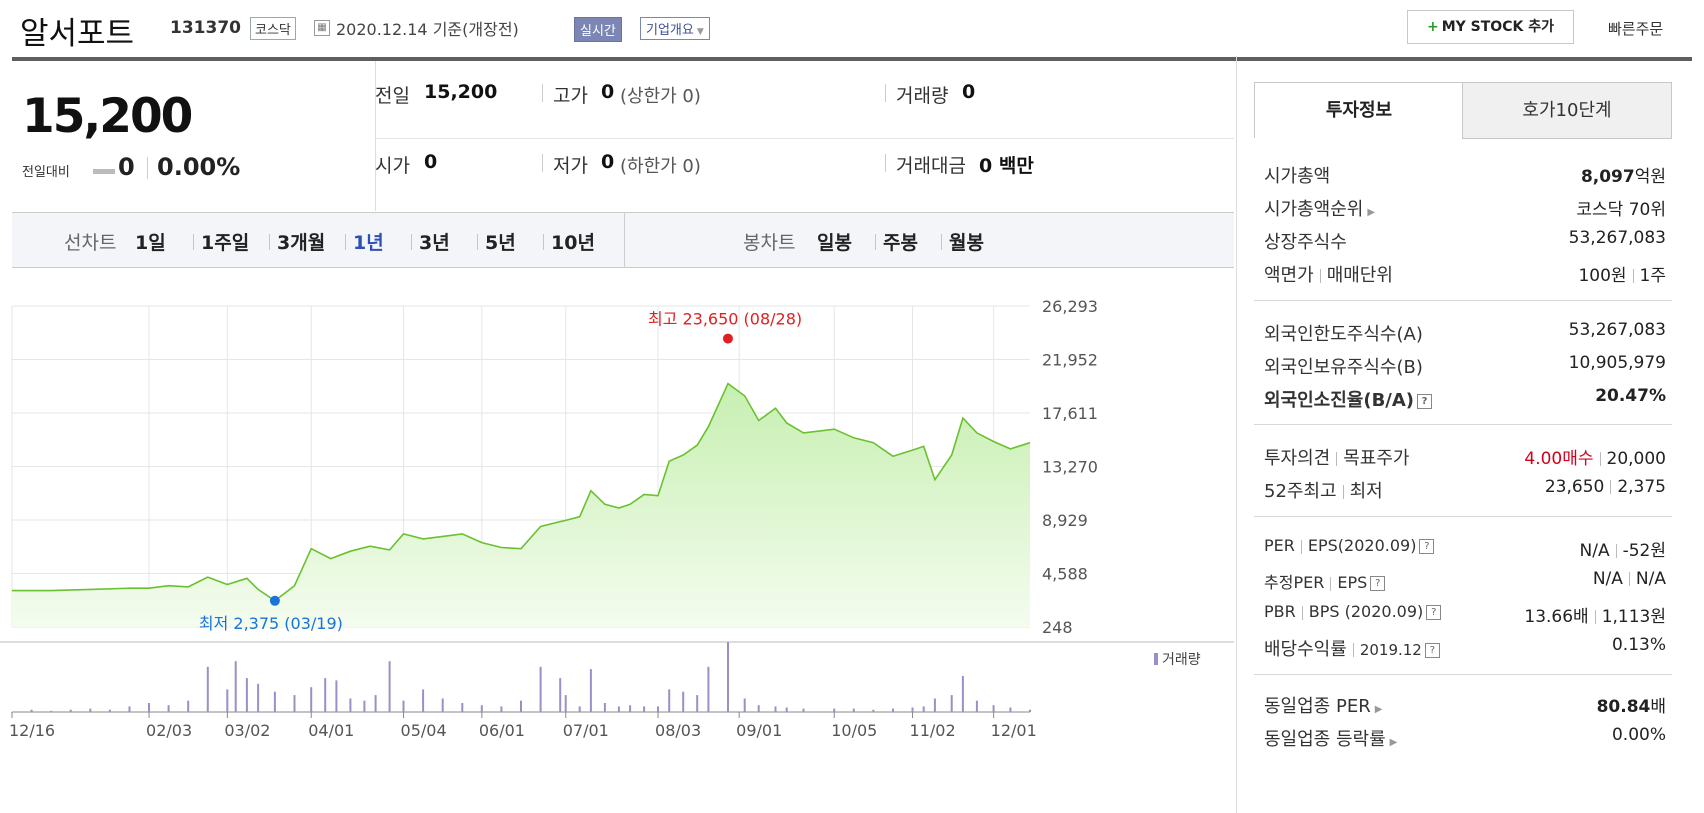  What do you see at coordinates (225, 243) in the screenshot?
I see `line-period-1: 1주일` at bounding box center [225, 243].